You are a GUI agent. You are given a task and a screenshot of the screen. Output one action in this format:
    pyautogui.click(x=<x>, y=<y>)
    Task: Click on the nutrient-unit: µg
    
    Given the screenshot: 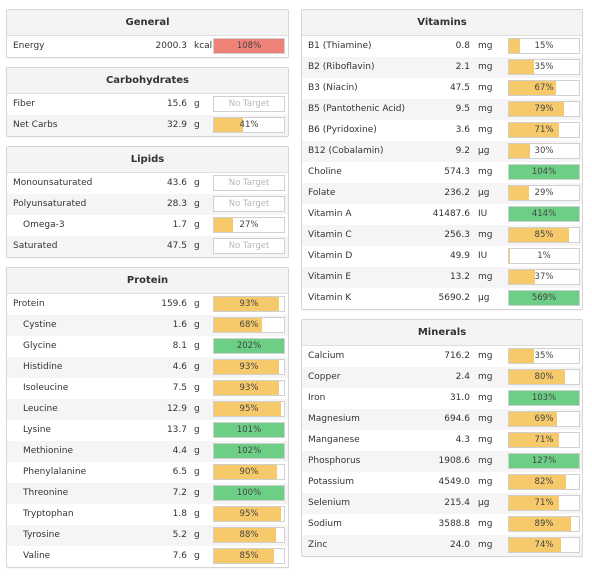 What is the action you would take?
    pyautogui.click(x=484, y=151)
    